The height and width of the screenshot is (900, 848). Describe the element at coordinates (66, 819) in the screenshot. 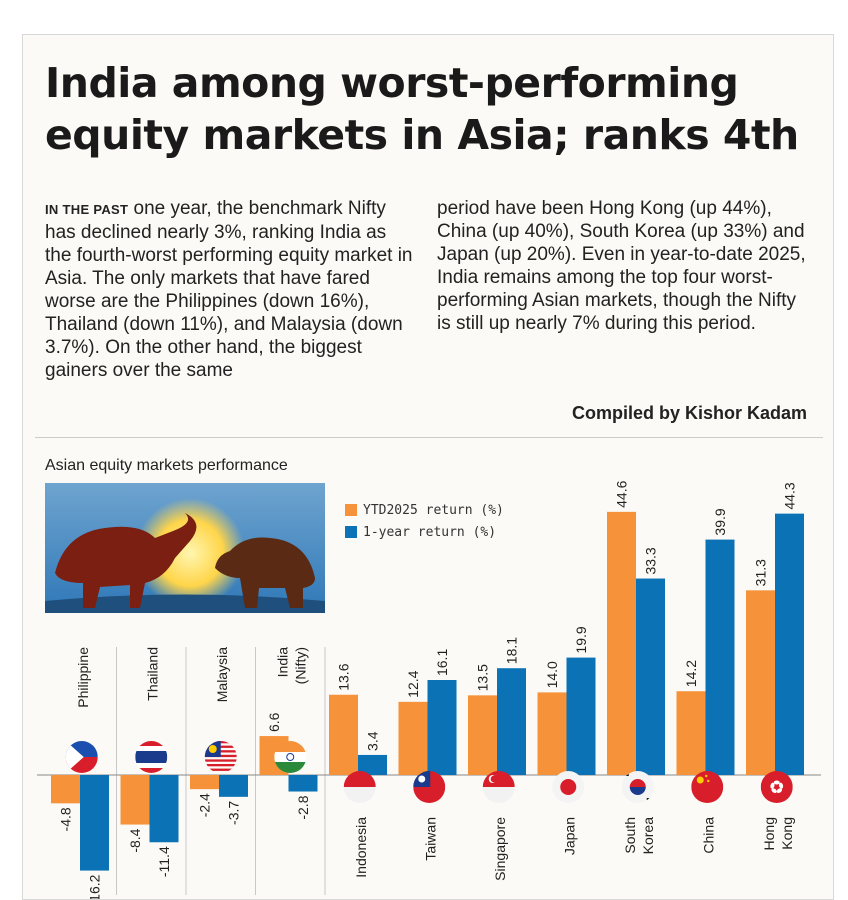

I see `value-label-ytd-philippine: -4.8` at that location.